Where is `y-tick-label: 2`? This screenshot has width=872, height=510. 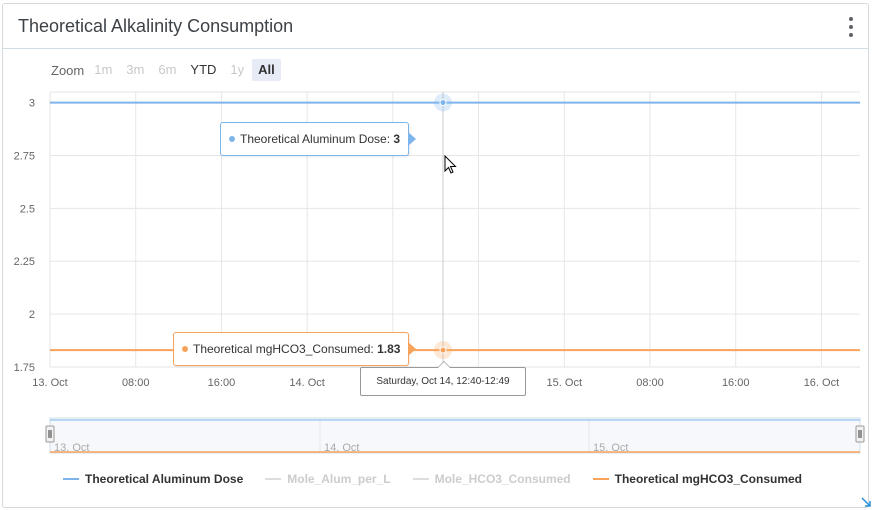 y-tick-label: 2 is located at coordinates (32, 315).